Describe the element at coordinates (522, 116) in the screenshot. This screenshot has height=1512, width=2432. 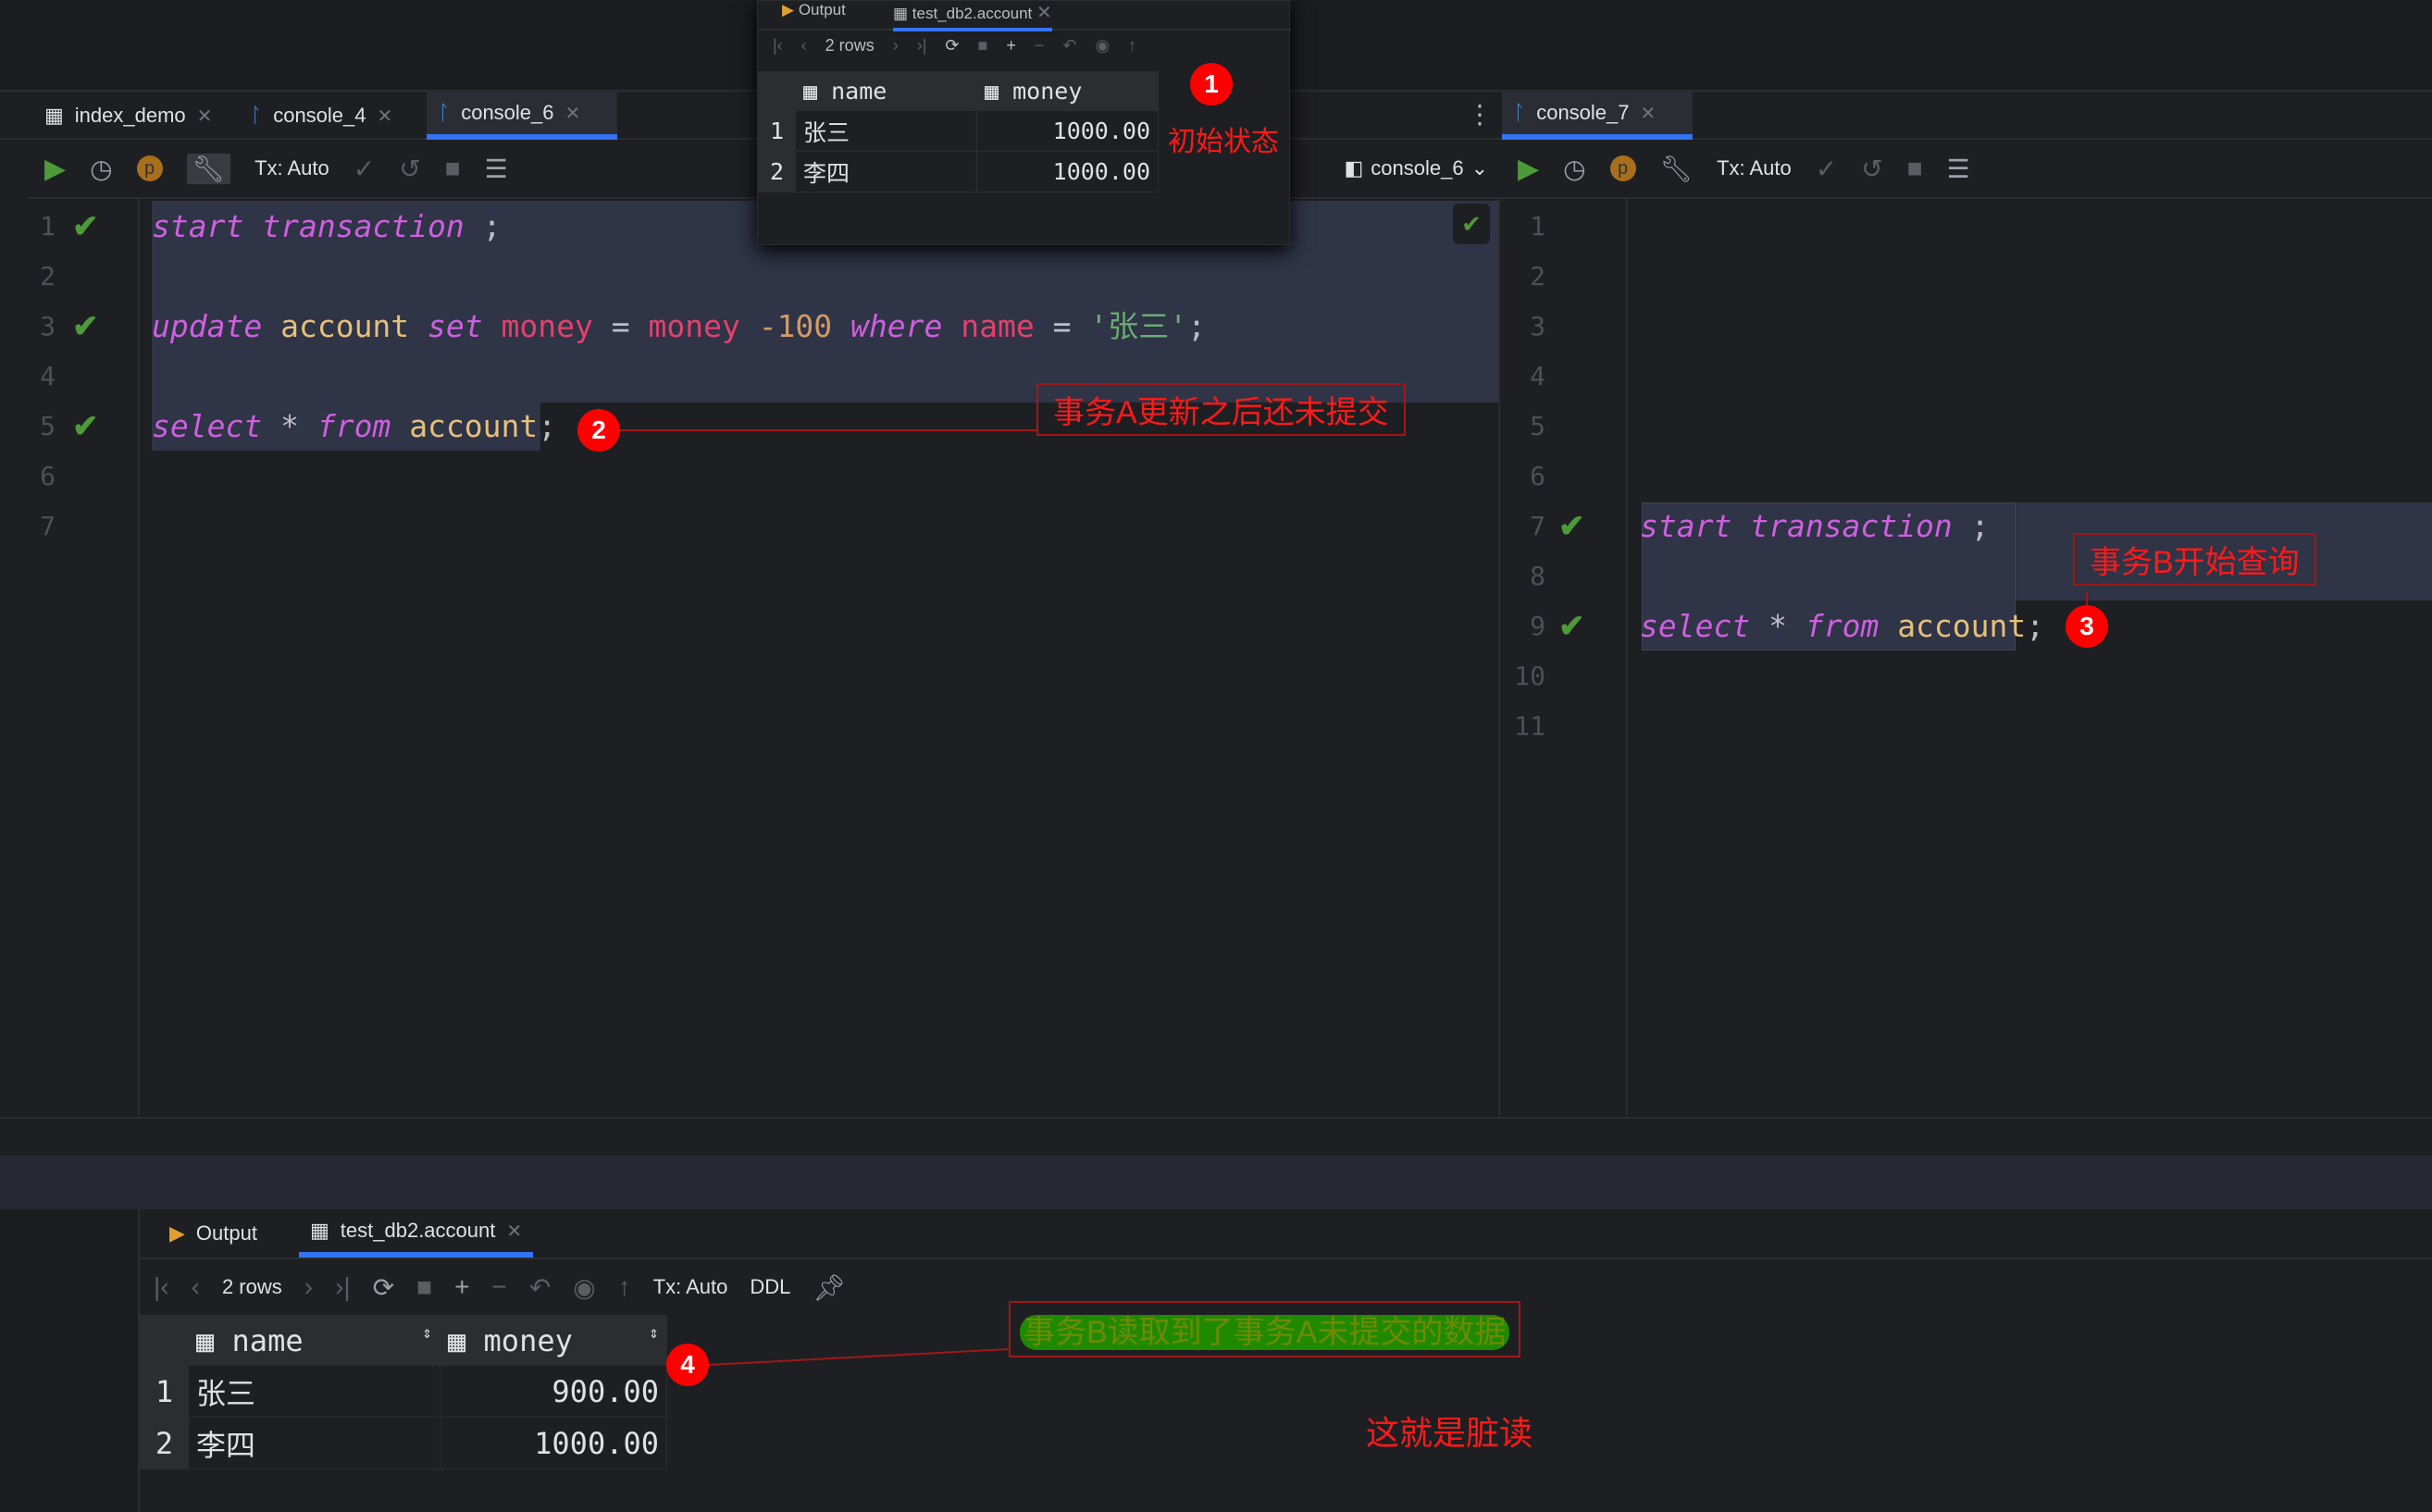
I see `tab-console-6: ᛚ console_6 ✕` at that location.